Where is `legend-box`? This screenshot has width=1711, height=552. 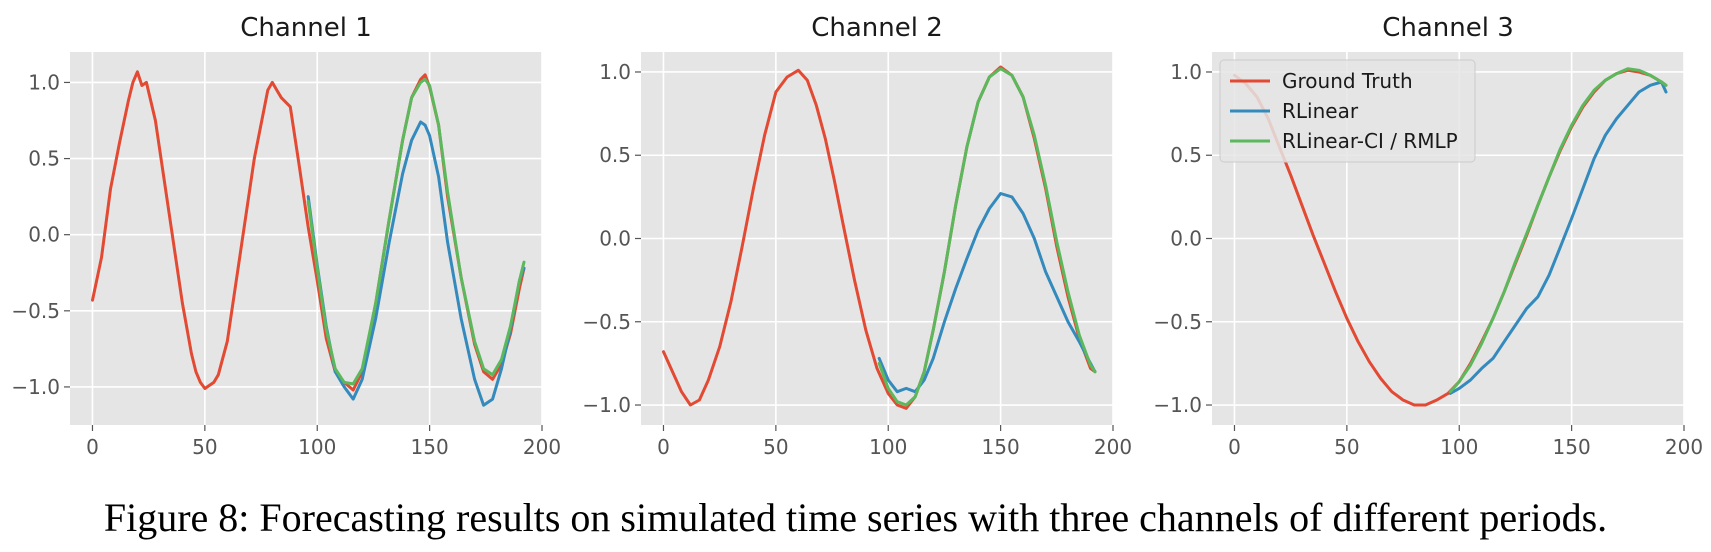 legend-box is located at coordinates (1347, 111).